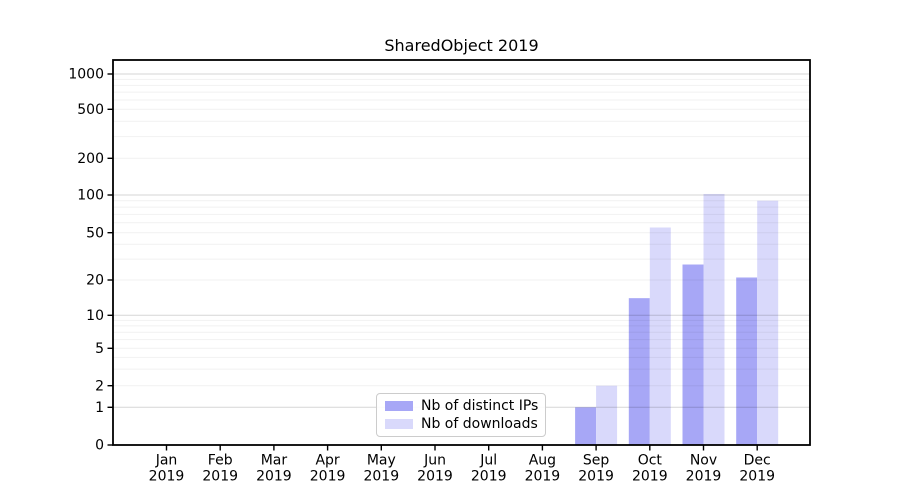  I want to click on x-tick-label-month: Jun, so click(434, 461).